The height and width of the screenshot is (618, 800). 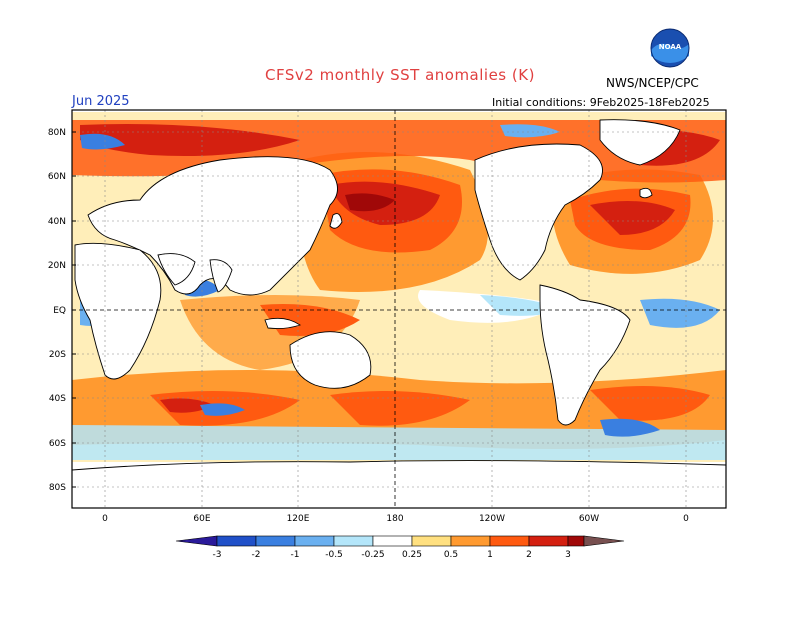 What do you see at coordinates (201, 519) in the screenshot?
I see `lon-label: 60E` at bounding box center [201, 519].